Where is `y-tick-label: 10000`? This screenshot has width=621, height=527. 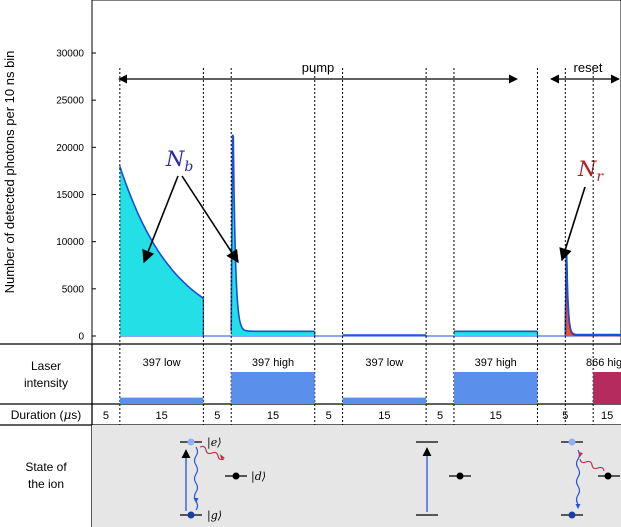
y-tick-label: 10000 is located at coordinates (70, 242).